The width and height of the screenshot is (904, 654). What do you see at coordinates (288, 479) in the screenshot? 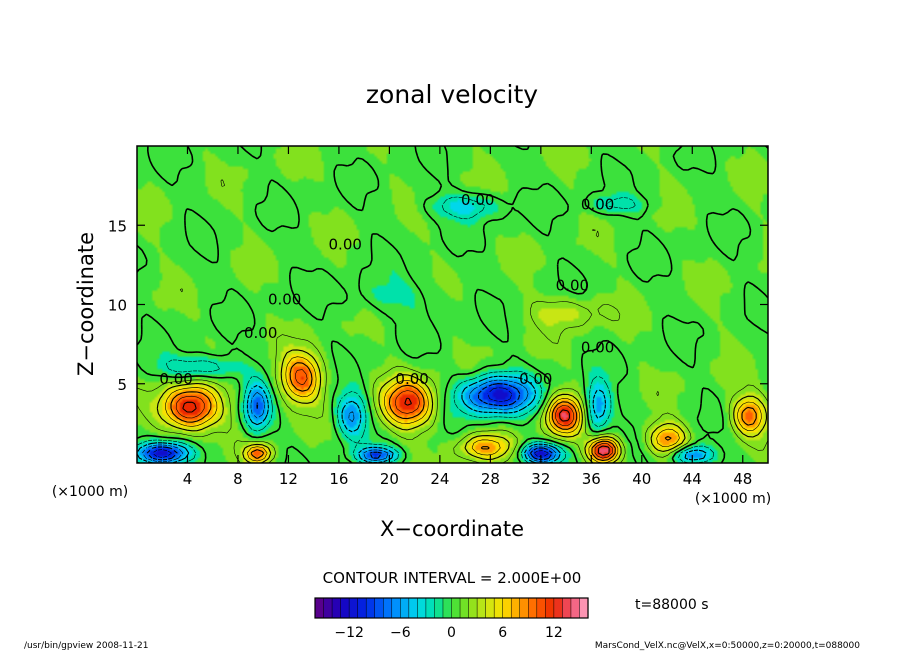
I see `x-tick-label: 12` at bounding box center [288, 479].